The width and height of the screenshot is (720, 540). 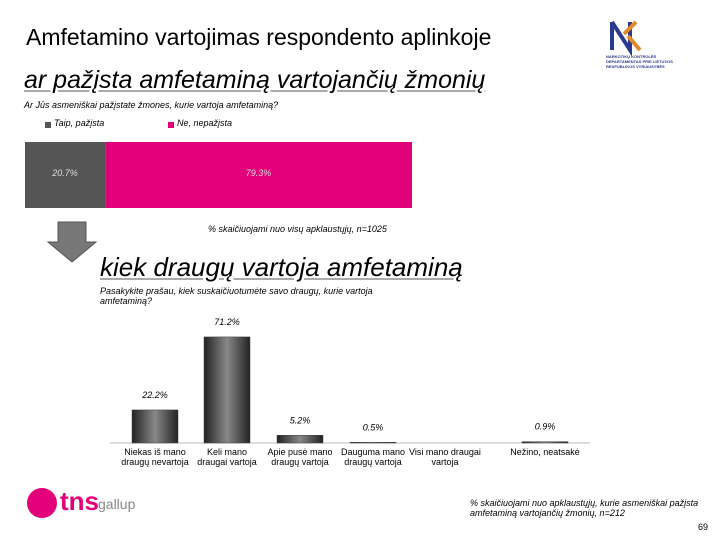 I want to click on arrow, so click(x=72, y=242).